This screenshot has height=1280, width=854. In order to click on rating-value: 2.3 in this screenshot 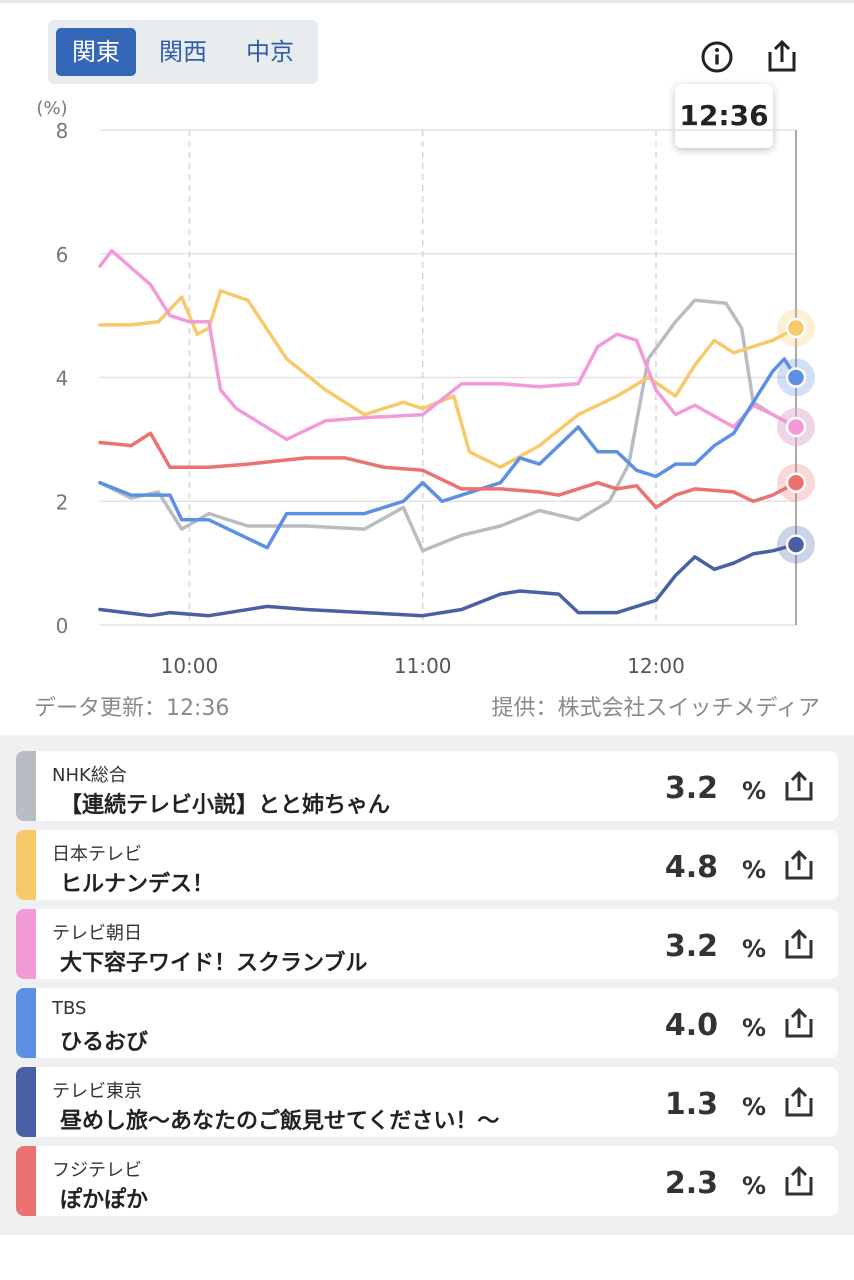, I will do `click(691, 1183)`.